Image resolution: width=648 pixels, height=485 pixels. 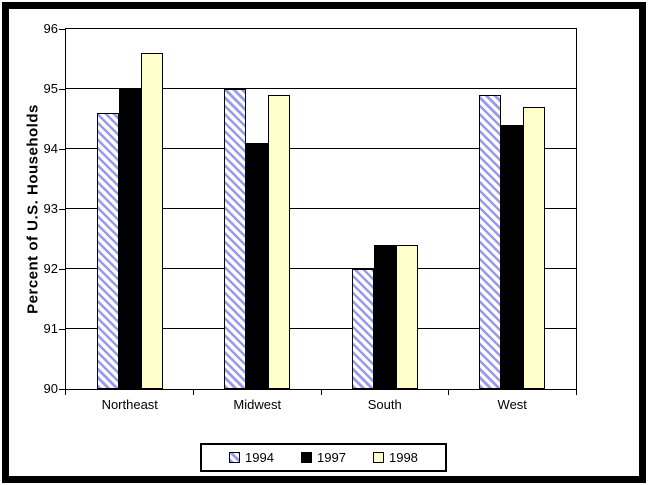 What do you see at coordinates (129, 239) in the screenshot?
I see `bar-northeast-1997` at bounding box center [129, 239].